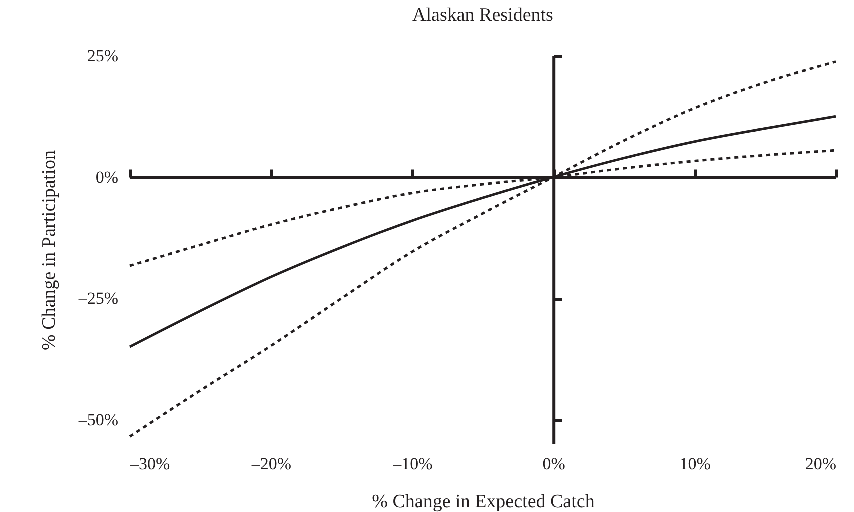 This screenshot has height=512, width=854. Describe the element at coordinates (695, 464) in the screenshot. I see `x-tick-label: 10%` at that location.